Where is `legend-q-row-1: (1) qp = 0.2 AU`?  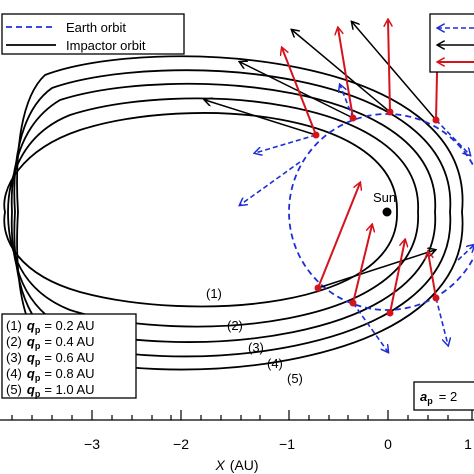
legend-q-row-1: (1) qp = 0.2 AU is located at coordinates (50, 326).